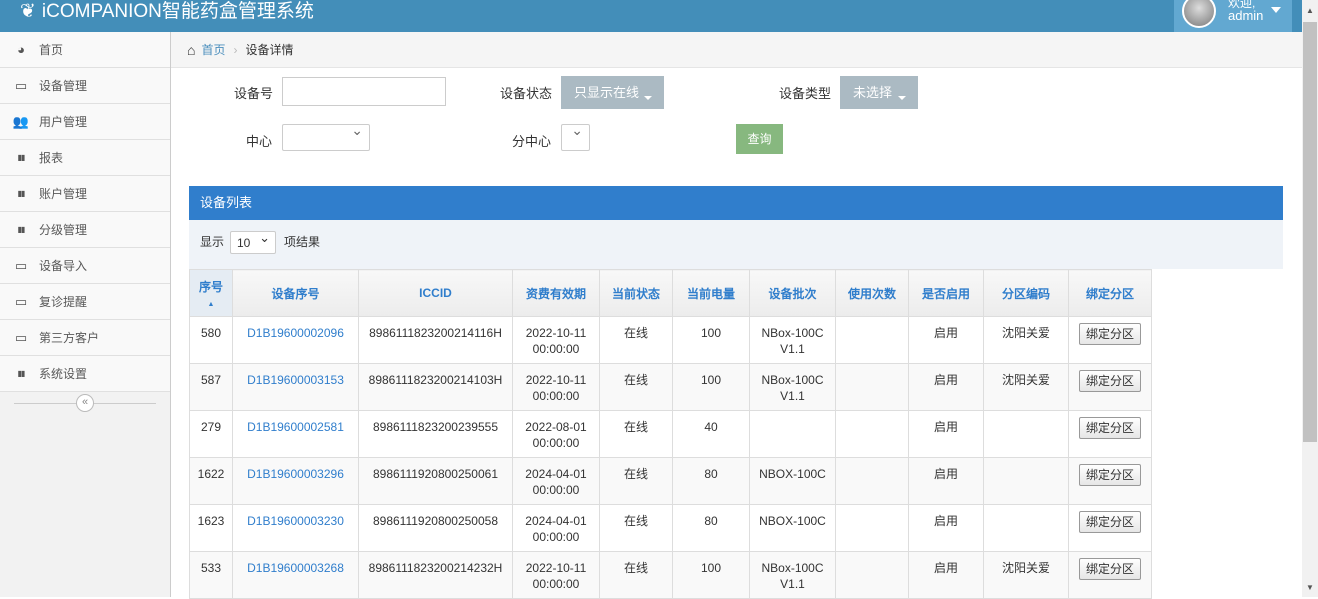 This screenshot has width=1318, height=599. What do you see at coordinates (879, 92) in the screenshot?
I see `type-dropdown: 未选择` at bounding box center [879, 92].